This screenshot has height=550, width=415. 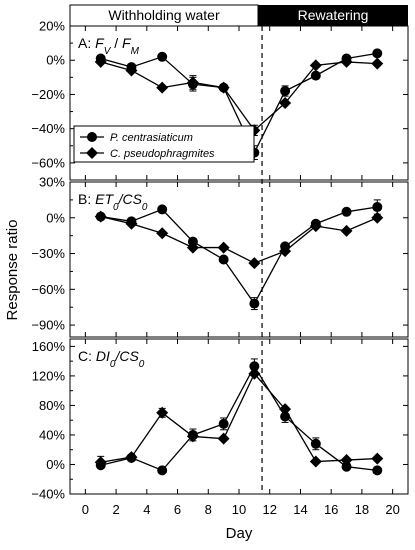 What do you see at coordinates (92, 153) in the screenshot?
I see `legend-marker-diamond` at bounding box center [92, 153].